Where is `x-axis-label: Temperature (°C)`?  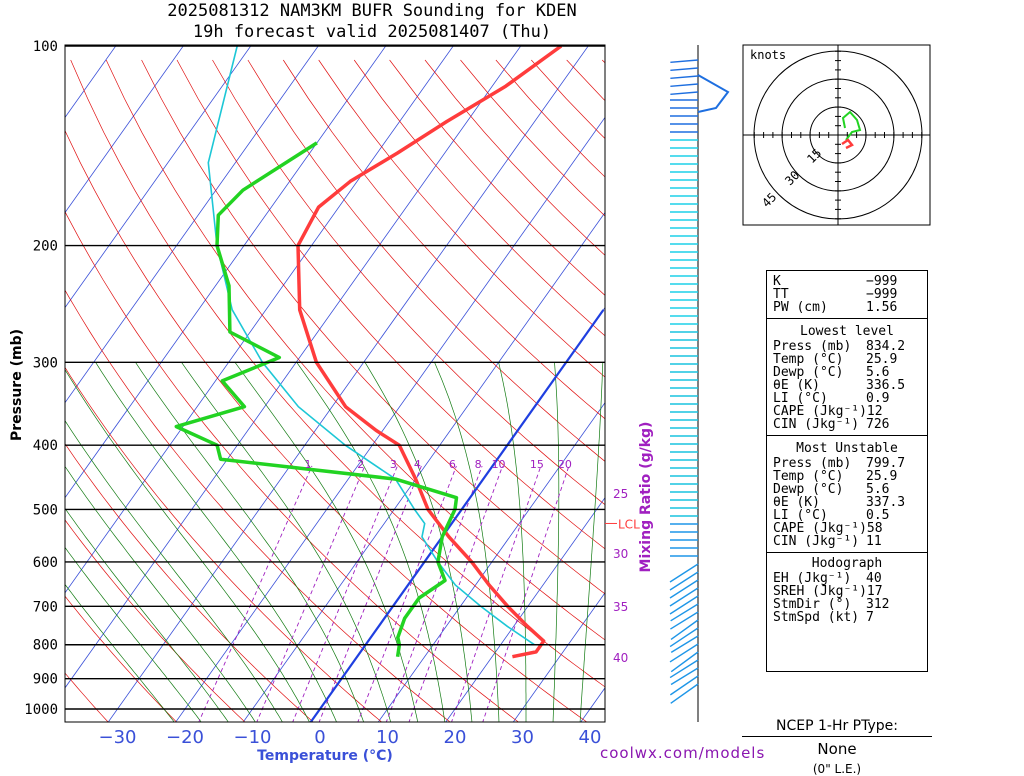 x-axis-label: Temperature (°C) is located at coordinates (325, 756).